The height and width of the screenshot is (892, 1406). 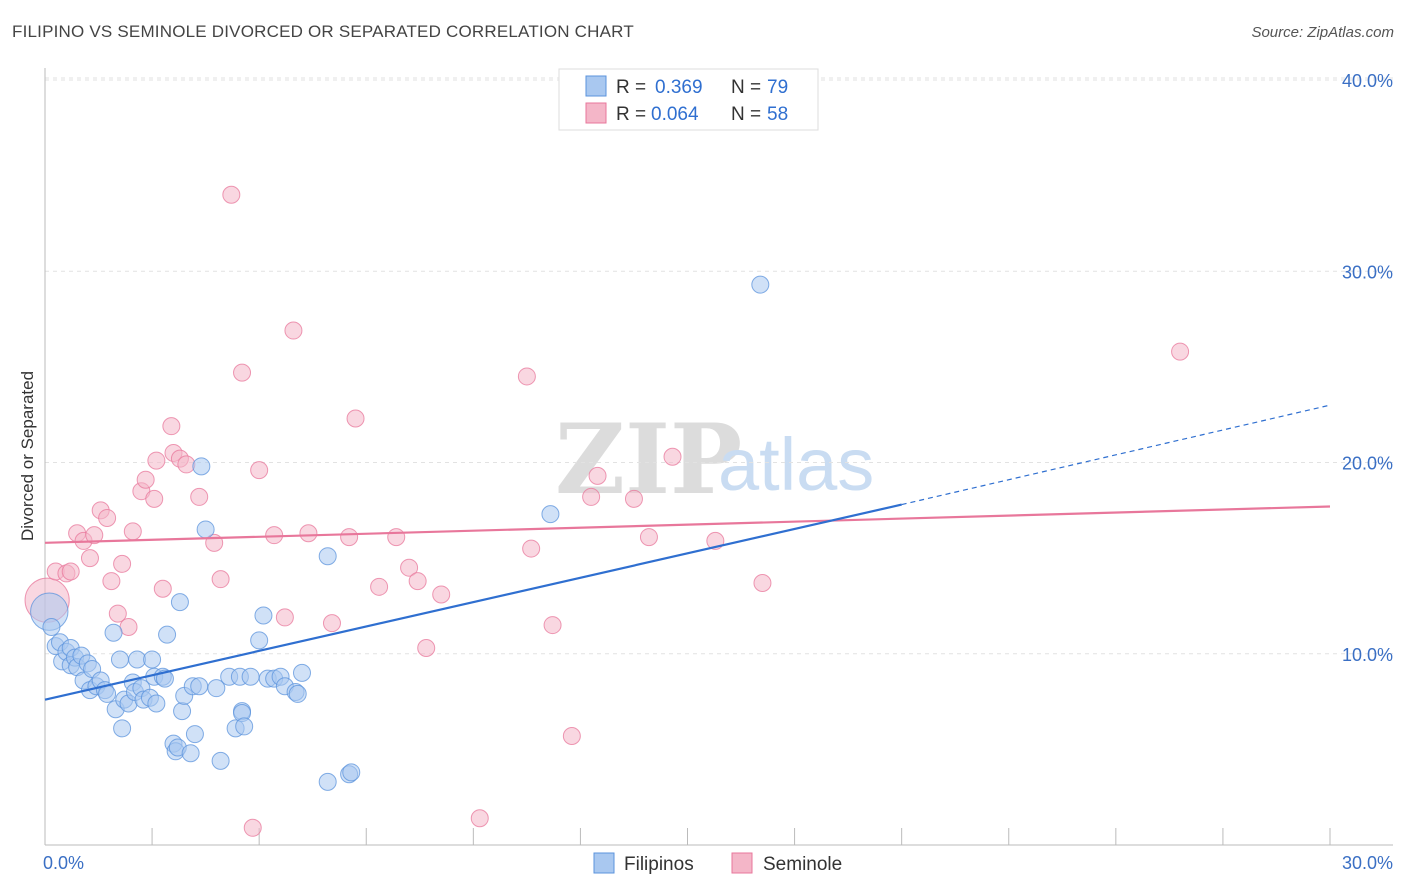 What do you see at coordinates (1322, 32) in the screenshot?
I see `source-label: Source: ZipAtlas.com` at bounding box center [1322, 32].